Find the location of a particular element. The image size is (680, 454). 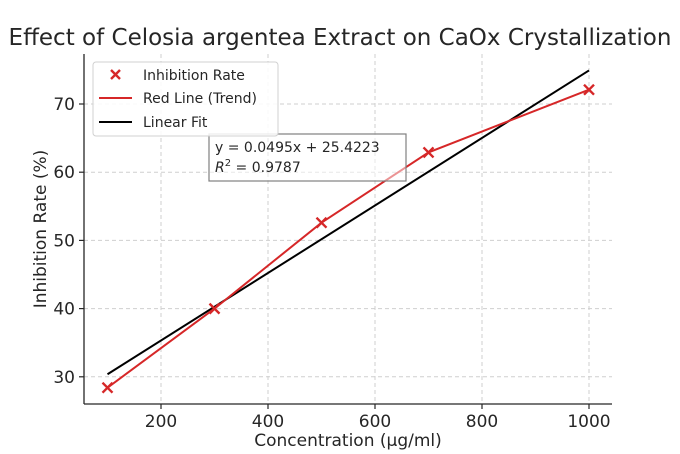

y-ticks: 30 40 50 60 70 is located at coordinates (68, 241).